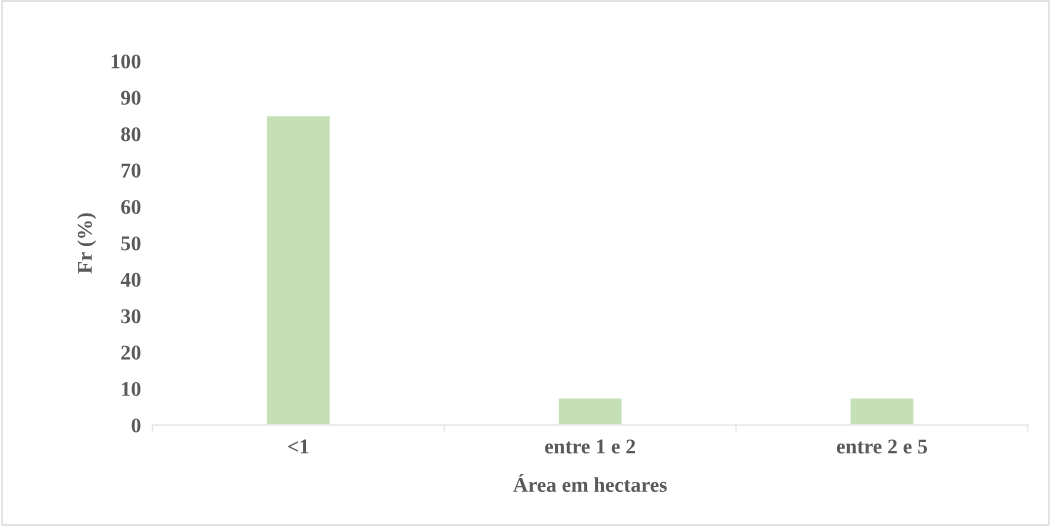 Image resolution: width=1051 pixels, height=526 pixels. Describe the element at coordinates (131, 352) in the screenshot. I see `y-tick-label: 20` at that location.